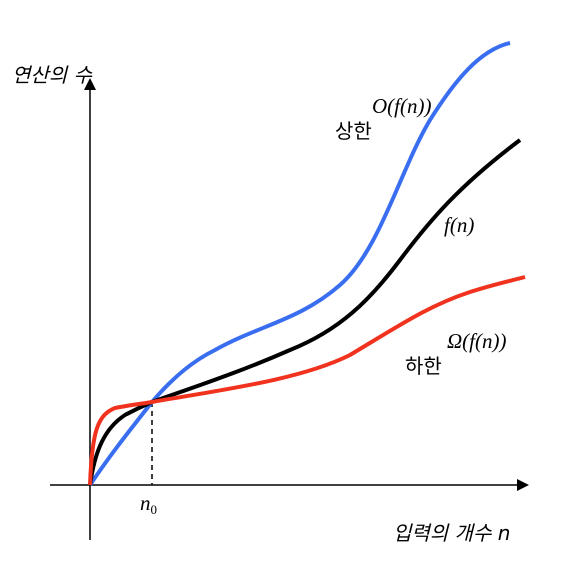  What do you see at coordinates (451, 533) in the screenshot?
I see `x-axis-label: 입력의 개수 n` at bounding box center [451, 533].